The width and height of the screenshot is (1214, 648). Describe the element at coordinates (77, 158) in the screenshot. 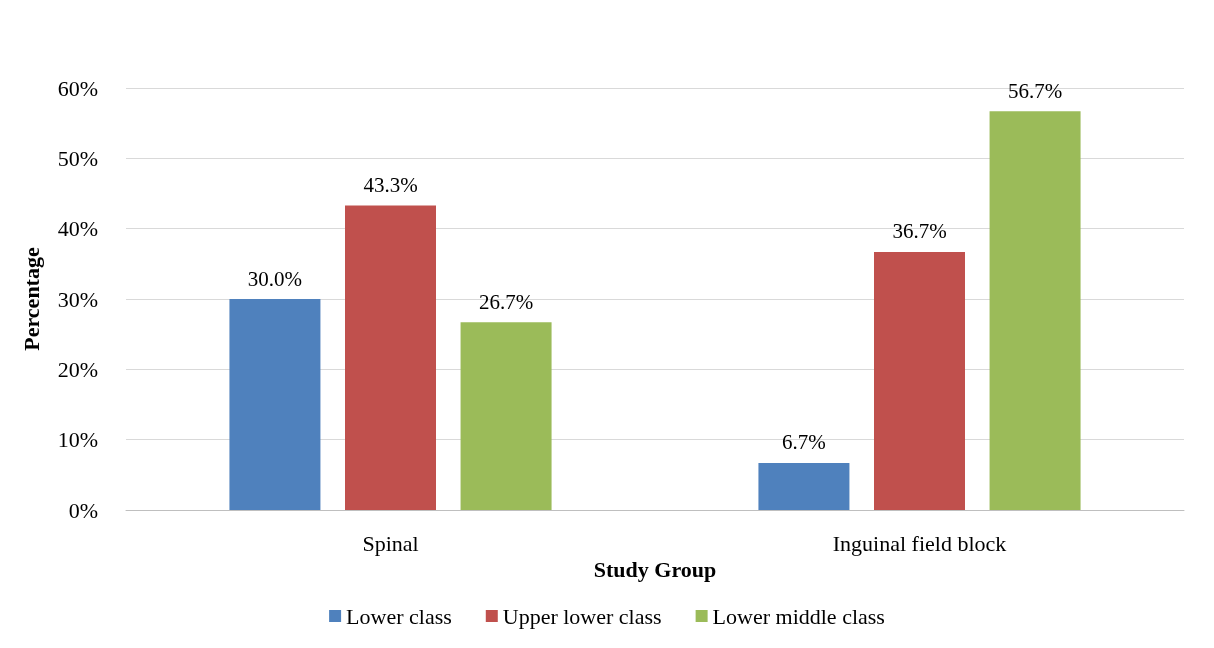

I see `y-tick-label: 50%` at that location.